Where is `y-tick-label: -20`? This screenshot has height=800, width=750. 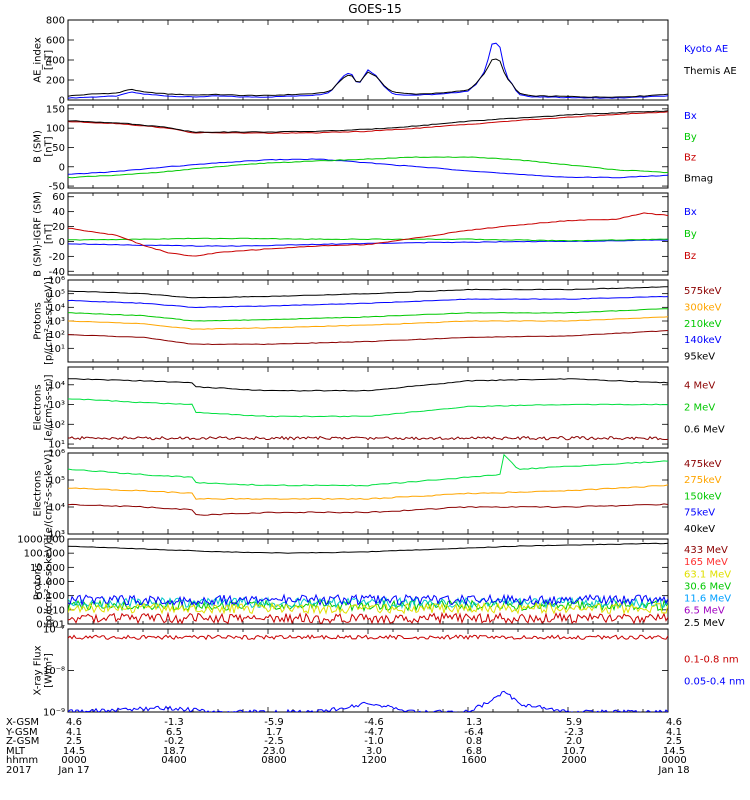
y-tick-label: -20 is located at coordinates (57, 257).